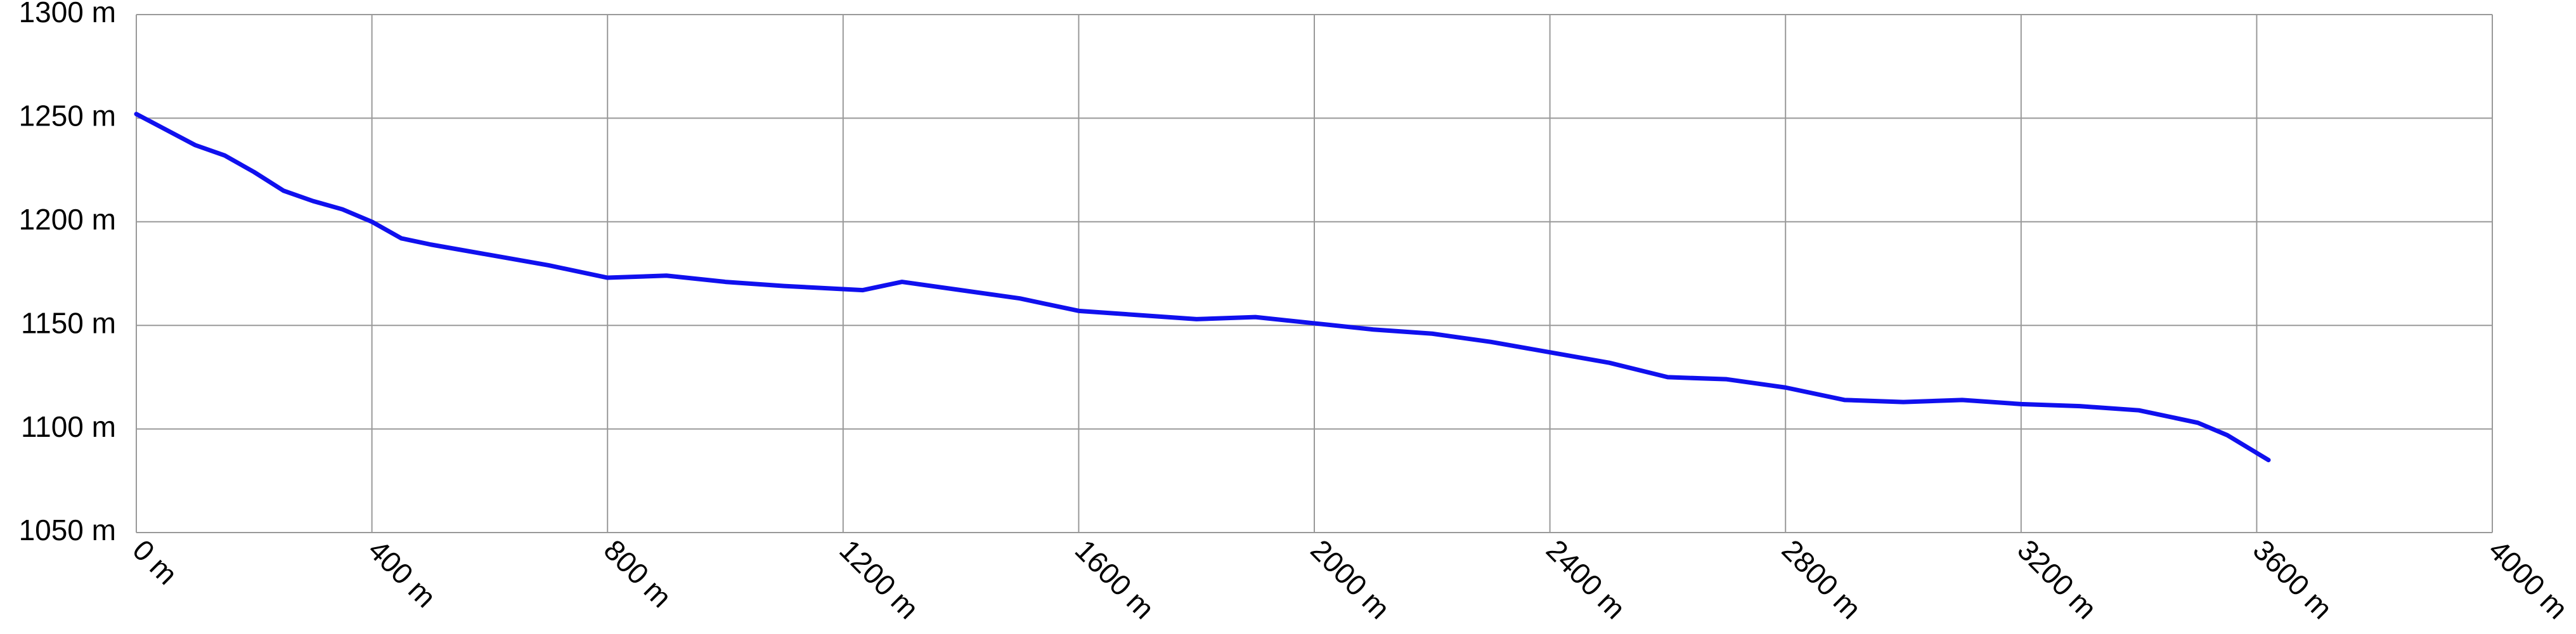 Image resolution: width=2576 pixels, height=634 pixels. I want to click on y-tick-label: 1200 m, so click(67, 219).